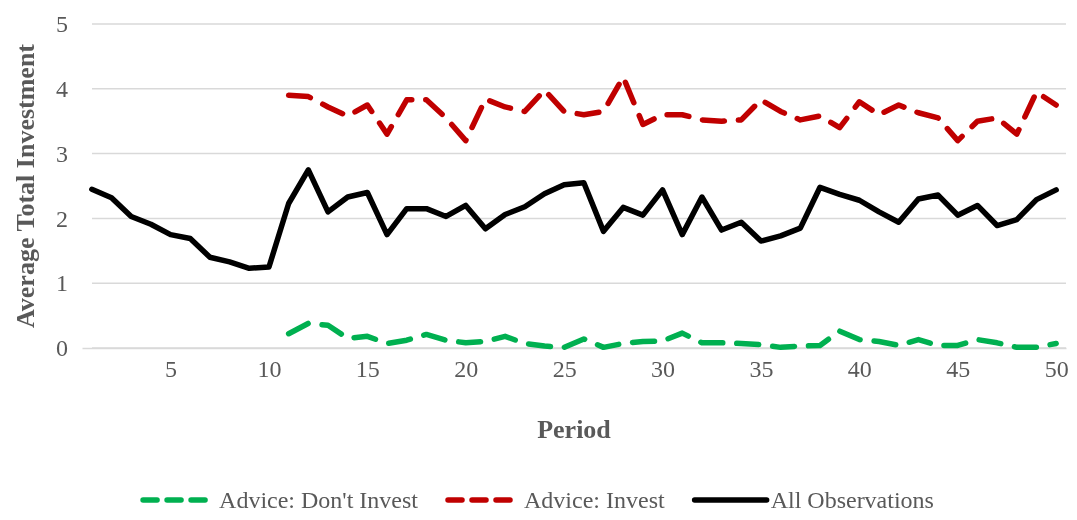 Image resolution: width=1077 pixels, height=520 pixels. I want to click on x-tick-label: 45, so click(958, 369).